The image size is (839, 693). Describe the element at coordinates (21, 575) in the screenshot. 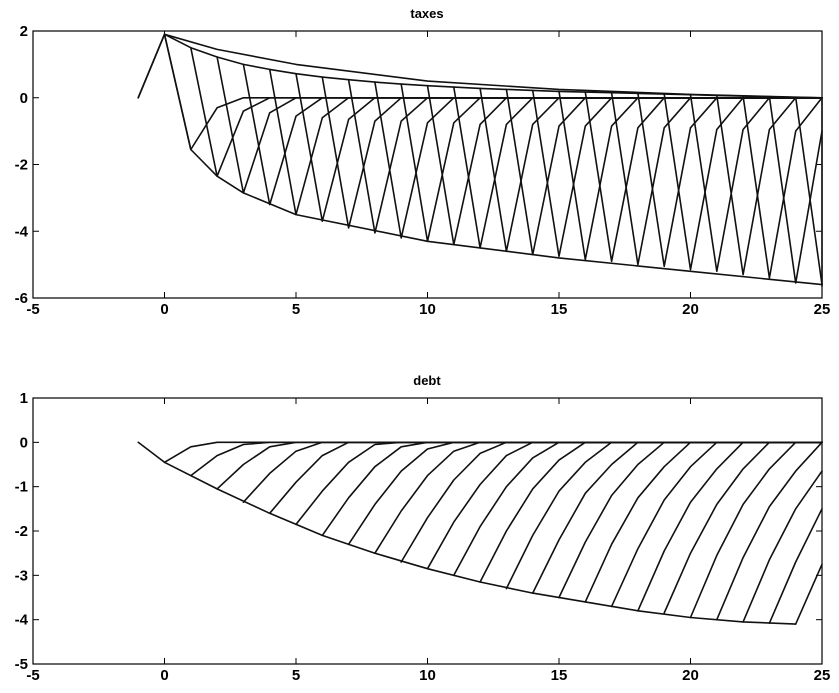

I see `debt-y-tick-label: -3` at that location.